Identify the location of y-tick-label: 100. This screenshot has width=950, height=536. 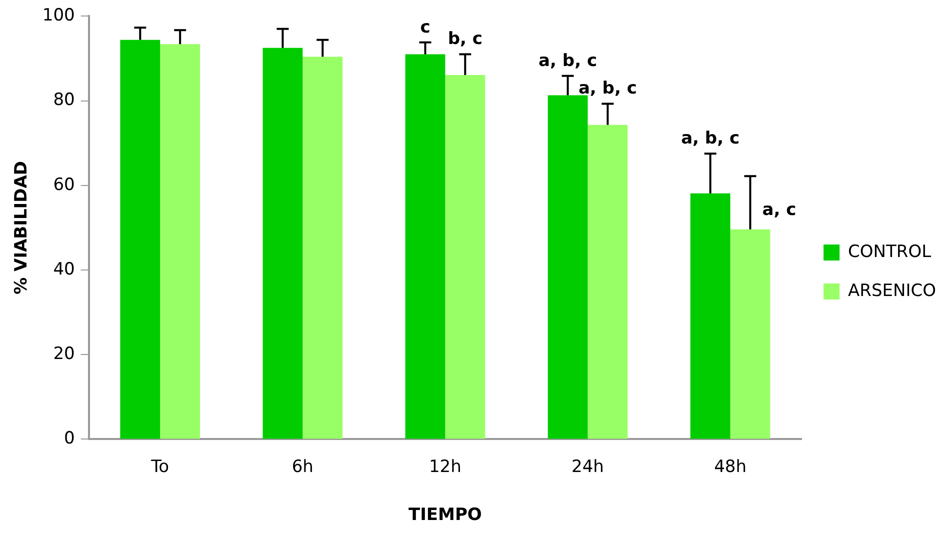
(58, 16).